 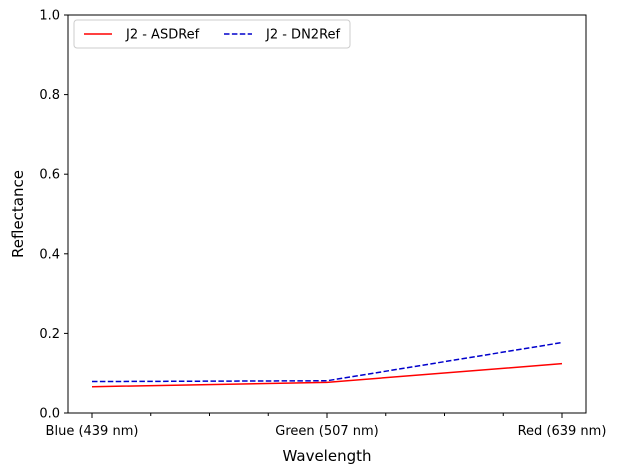 What do you see at coordinates (49, 95) in the screenshot?
I see `y-tick-label: 0.8` at bounding box center [49, 95].